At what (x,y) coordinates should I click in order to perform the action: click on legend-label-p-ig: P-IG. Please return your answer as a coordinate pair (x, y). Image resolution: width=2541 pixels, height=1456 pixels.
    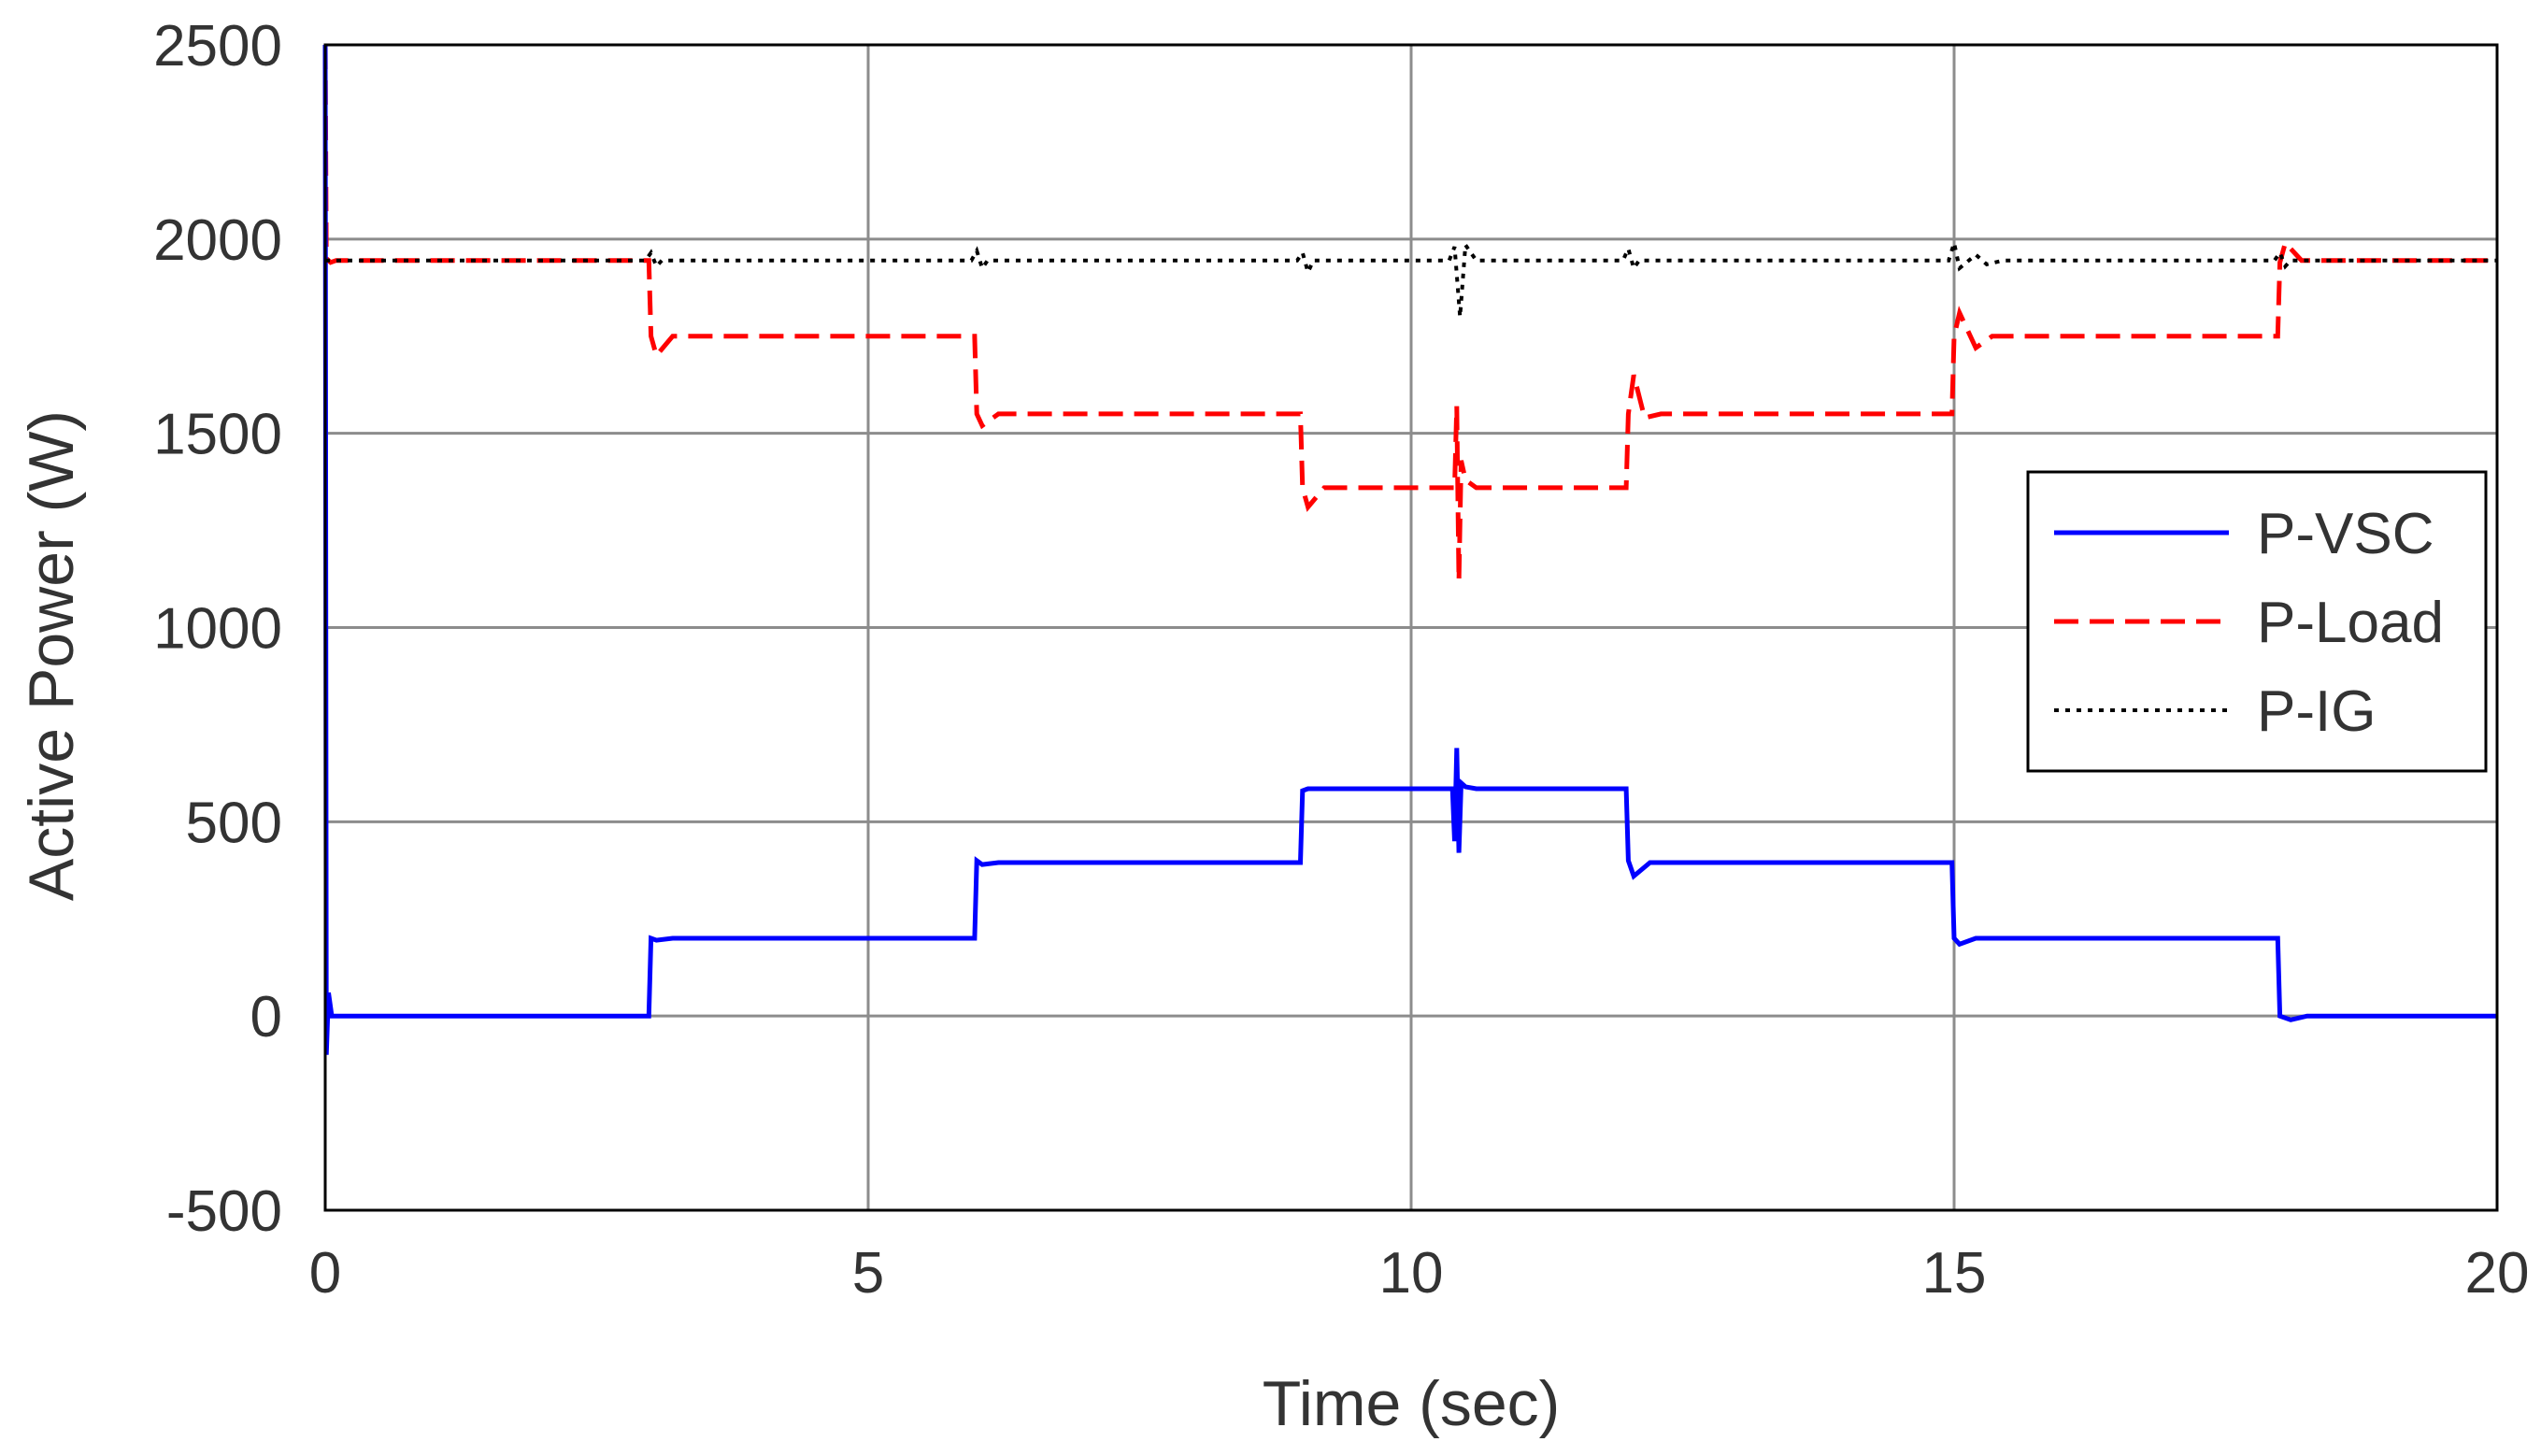
    Looking at the image, I should click on (2316, 711).